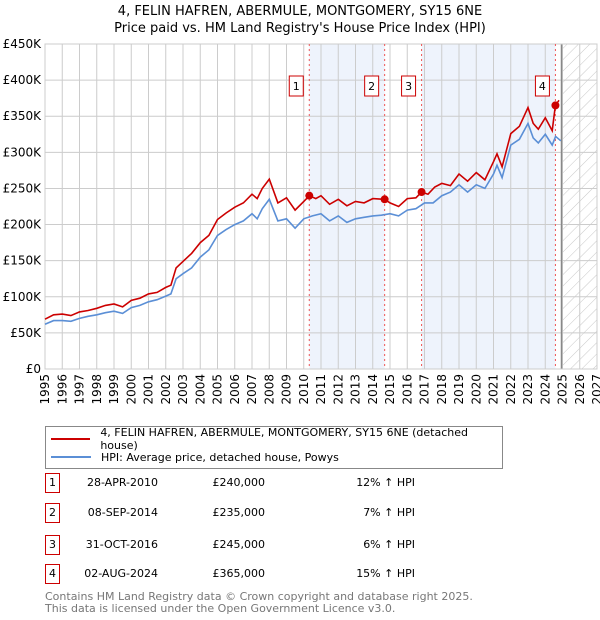  Describe the element at coordinates (239, 544) in the screenshot. I see `transaction-price: £245,000` at that location.